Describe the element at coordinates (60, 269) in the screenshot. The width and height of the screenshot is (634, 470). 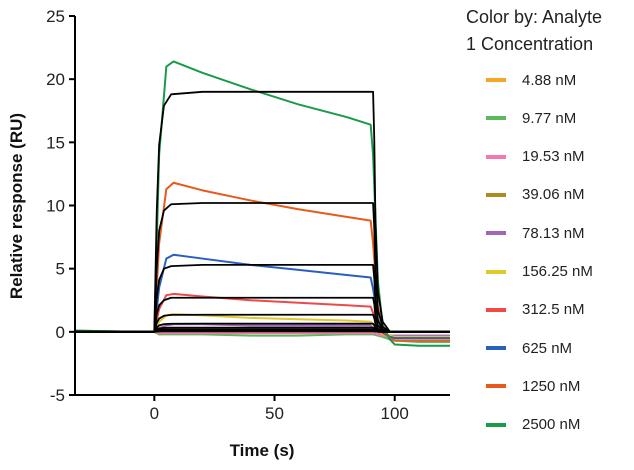
I see `y-tick-label: 5` at that location.